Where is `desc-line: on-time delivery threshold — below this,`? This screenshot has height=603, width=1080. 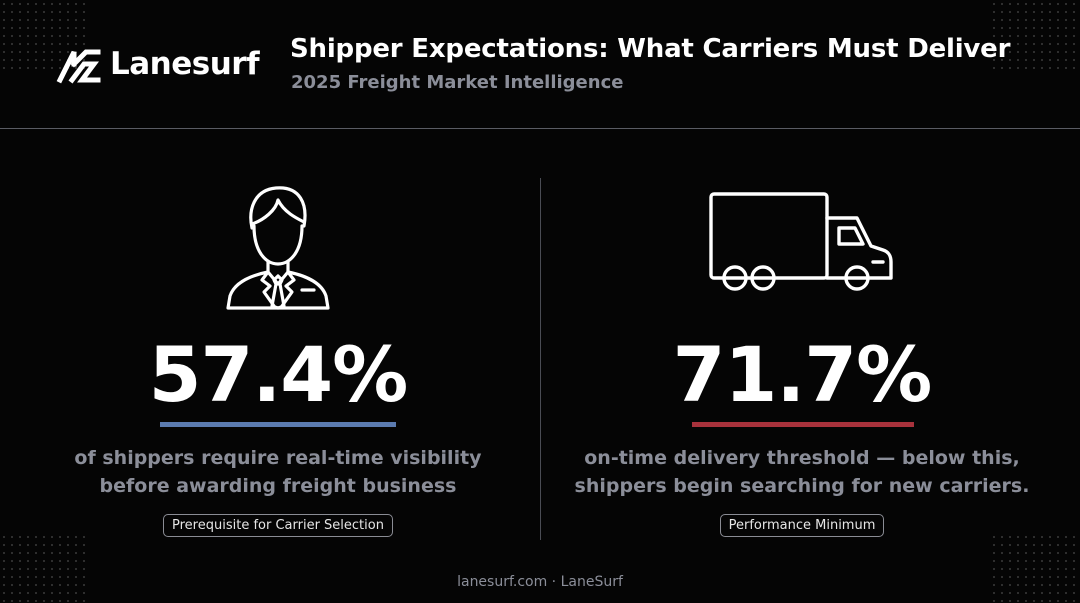 desc-line: on-time delivery threshold — below this, is located at coordinates (802, 458).